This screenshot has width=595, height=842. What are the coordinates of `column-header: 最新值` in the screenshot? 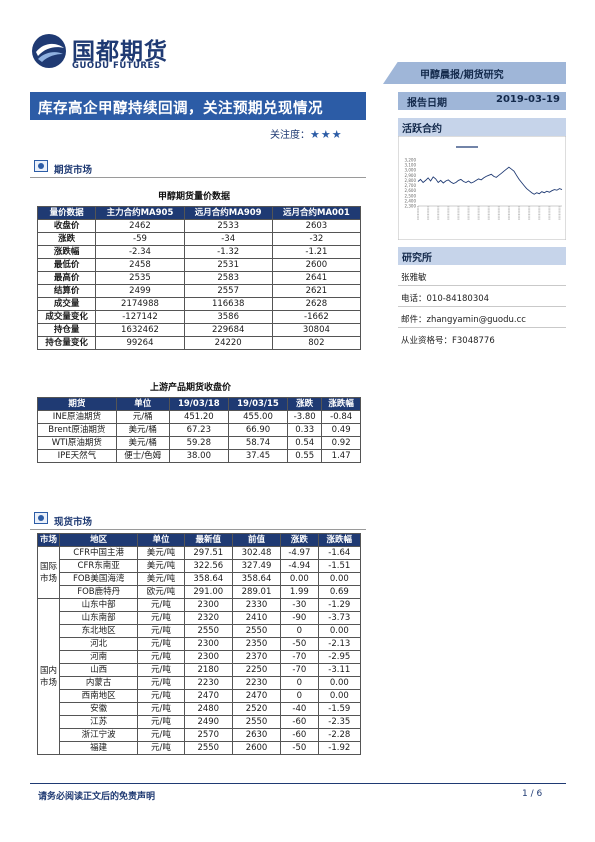 It's located at (208, 540).